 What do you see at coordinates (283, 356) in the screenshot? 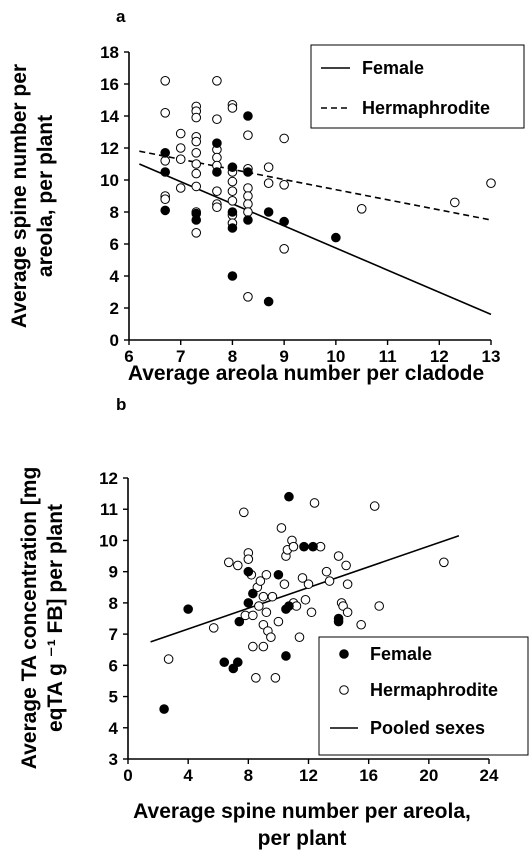
I see `panel-a-x-tick-label: 9` at bounding box center [283, 356].